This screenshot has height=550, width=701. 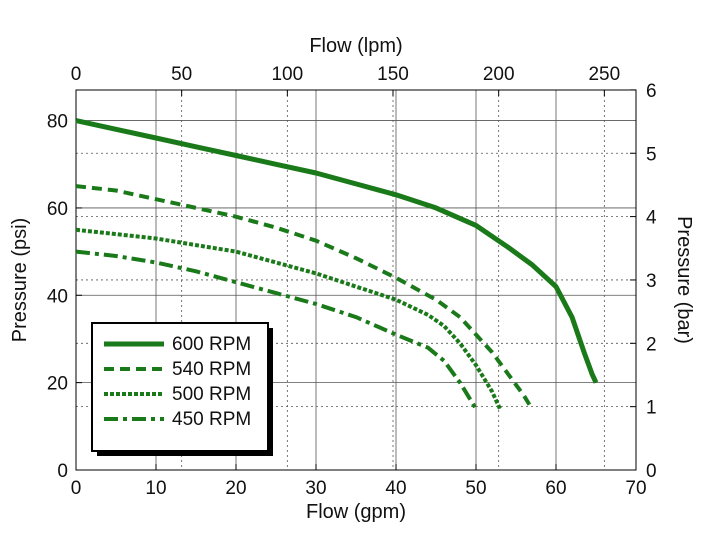 What do you see at coordinates (355, 46) in the screenshot?
I see `x-axis-top-title: Flow (lpm)` at bounding box center [355, 46].